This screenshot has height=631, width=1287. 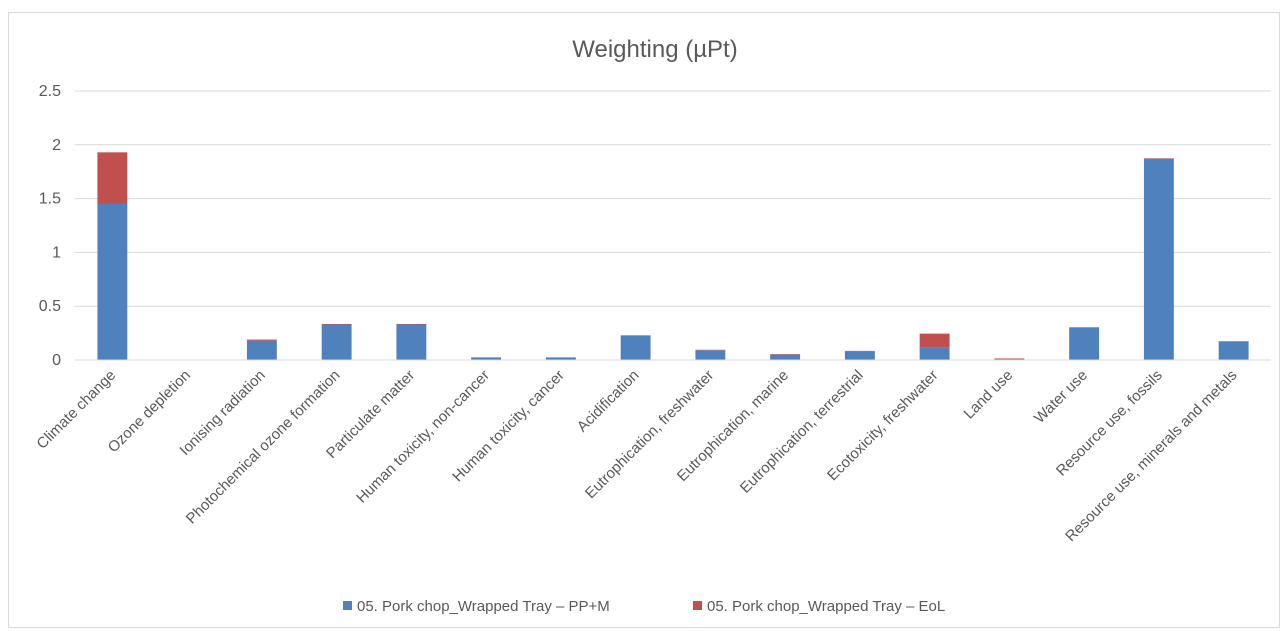 What do you see at coordinates (826, 606) in the screenshot?
I see `legend-label: 05. Pork chop_Wrapped Tray – EoL` at bounding box center [826, 606].